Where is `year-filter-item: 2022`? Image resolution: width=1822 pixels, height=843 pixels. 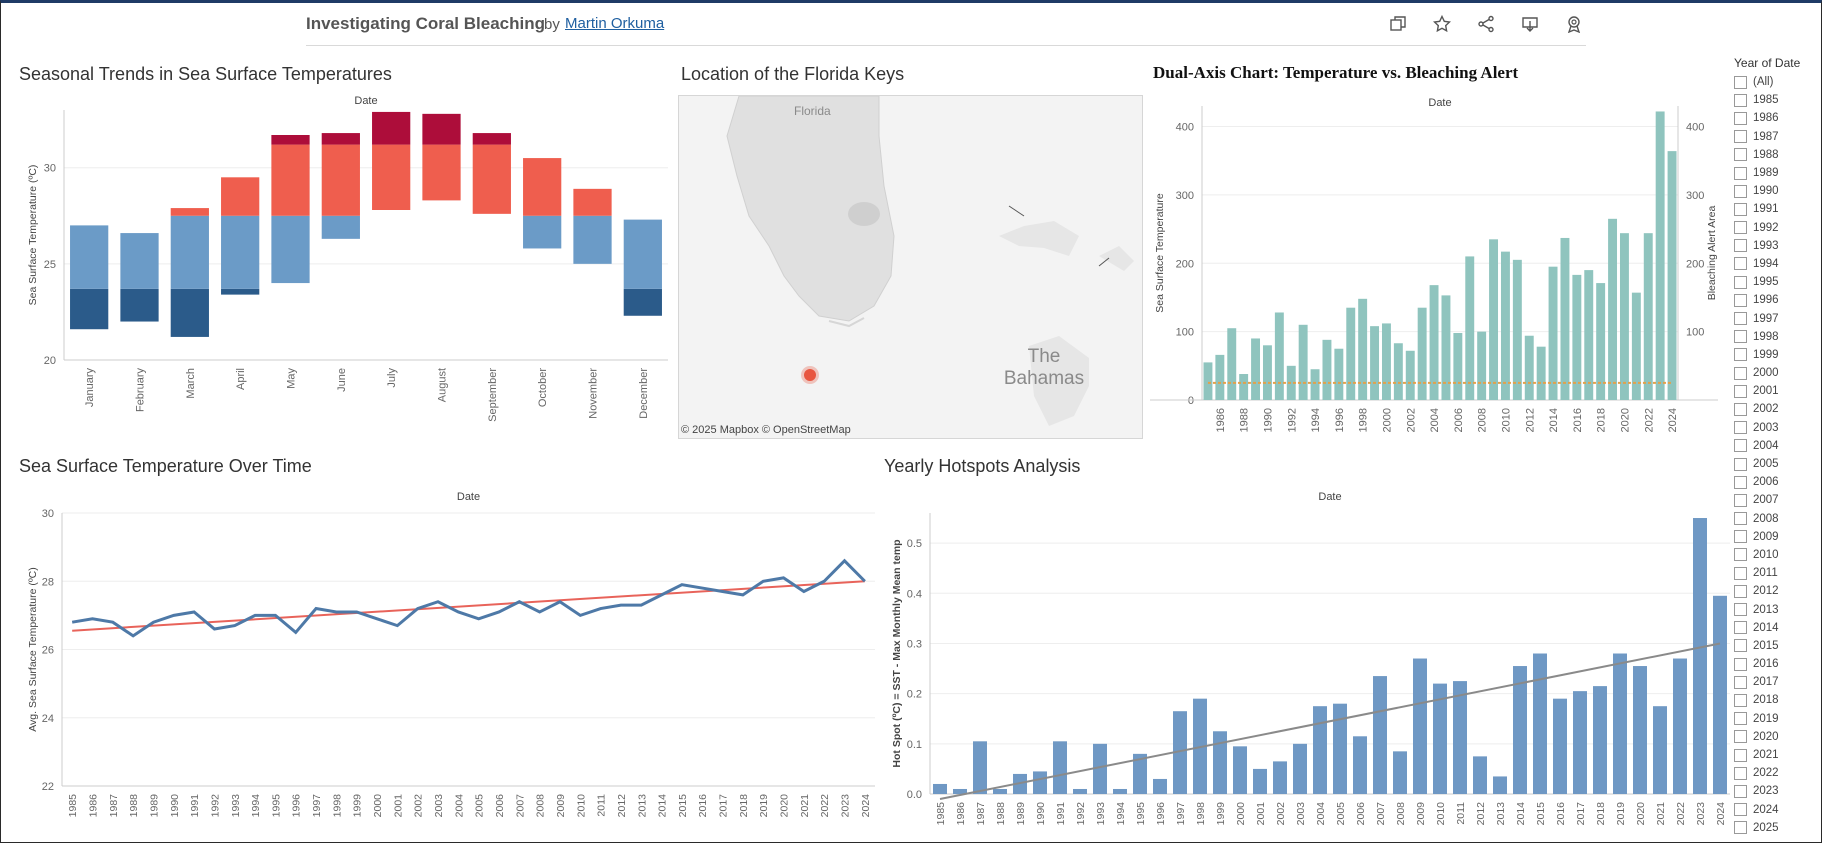
year-filter-item: 2022 is located at coordinates (1778, 773).